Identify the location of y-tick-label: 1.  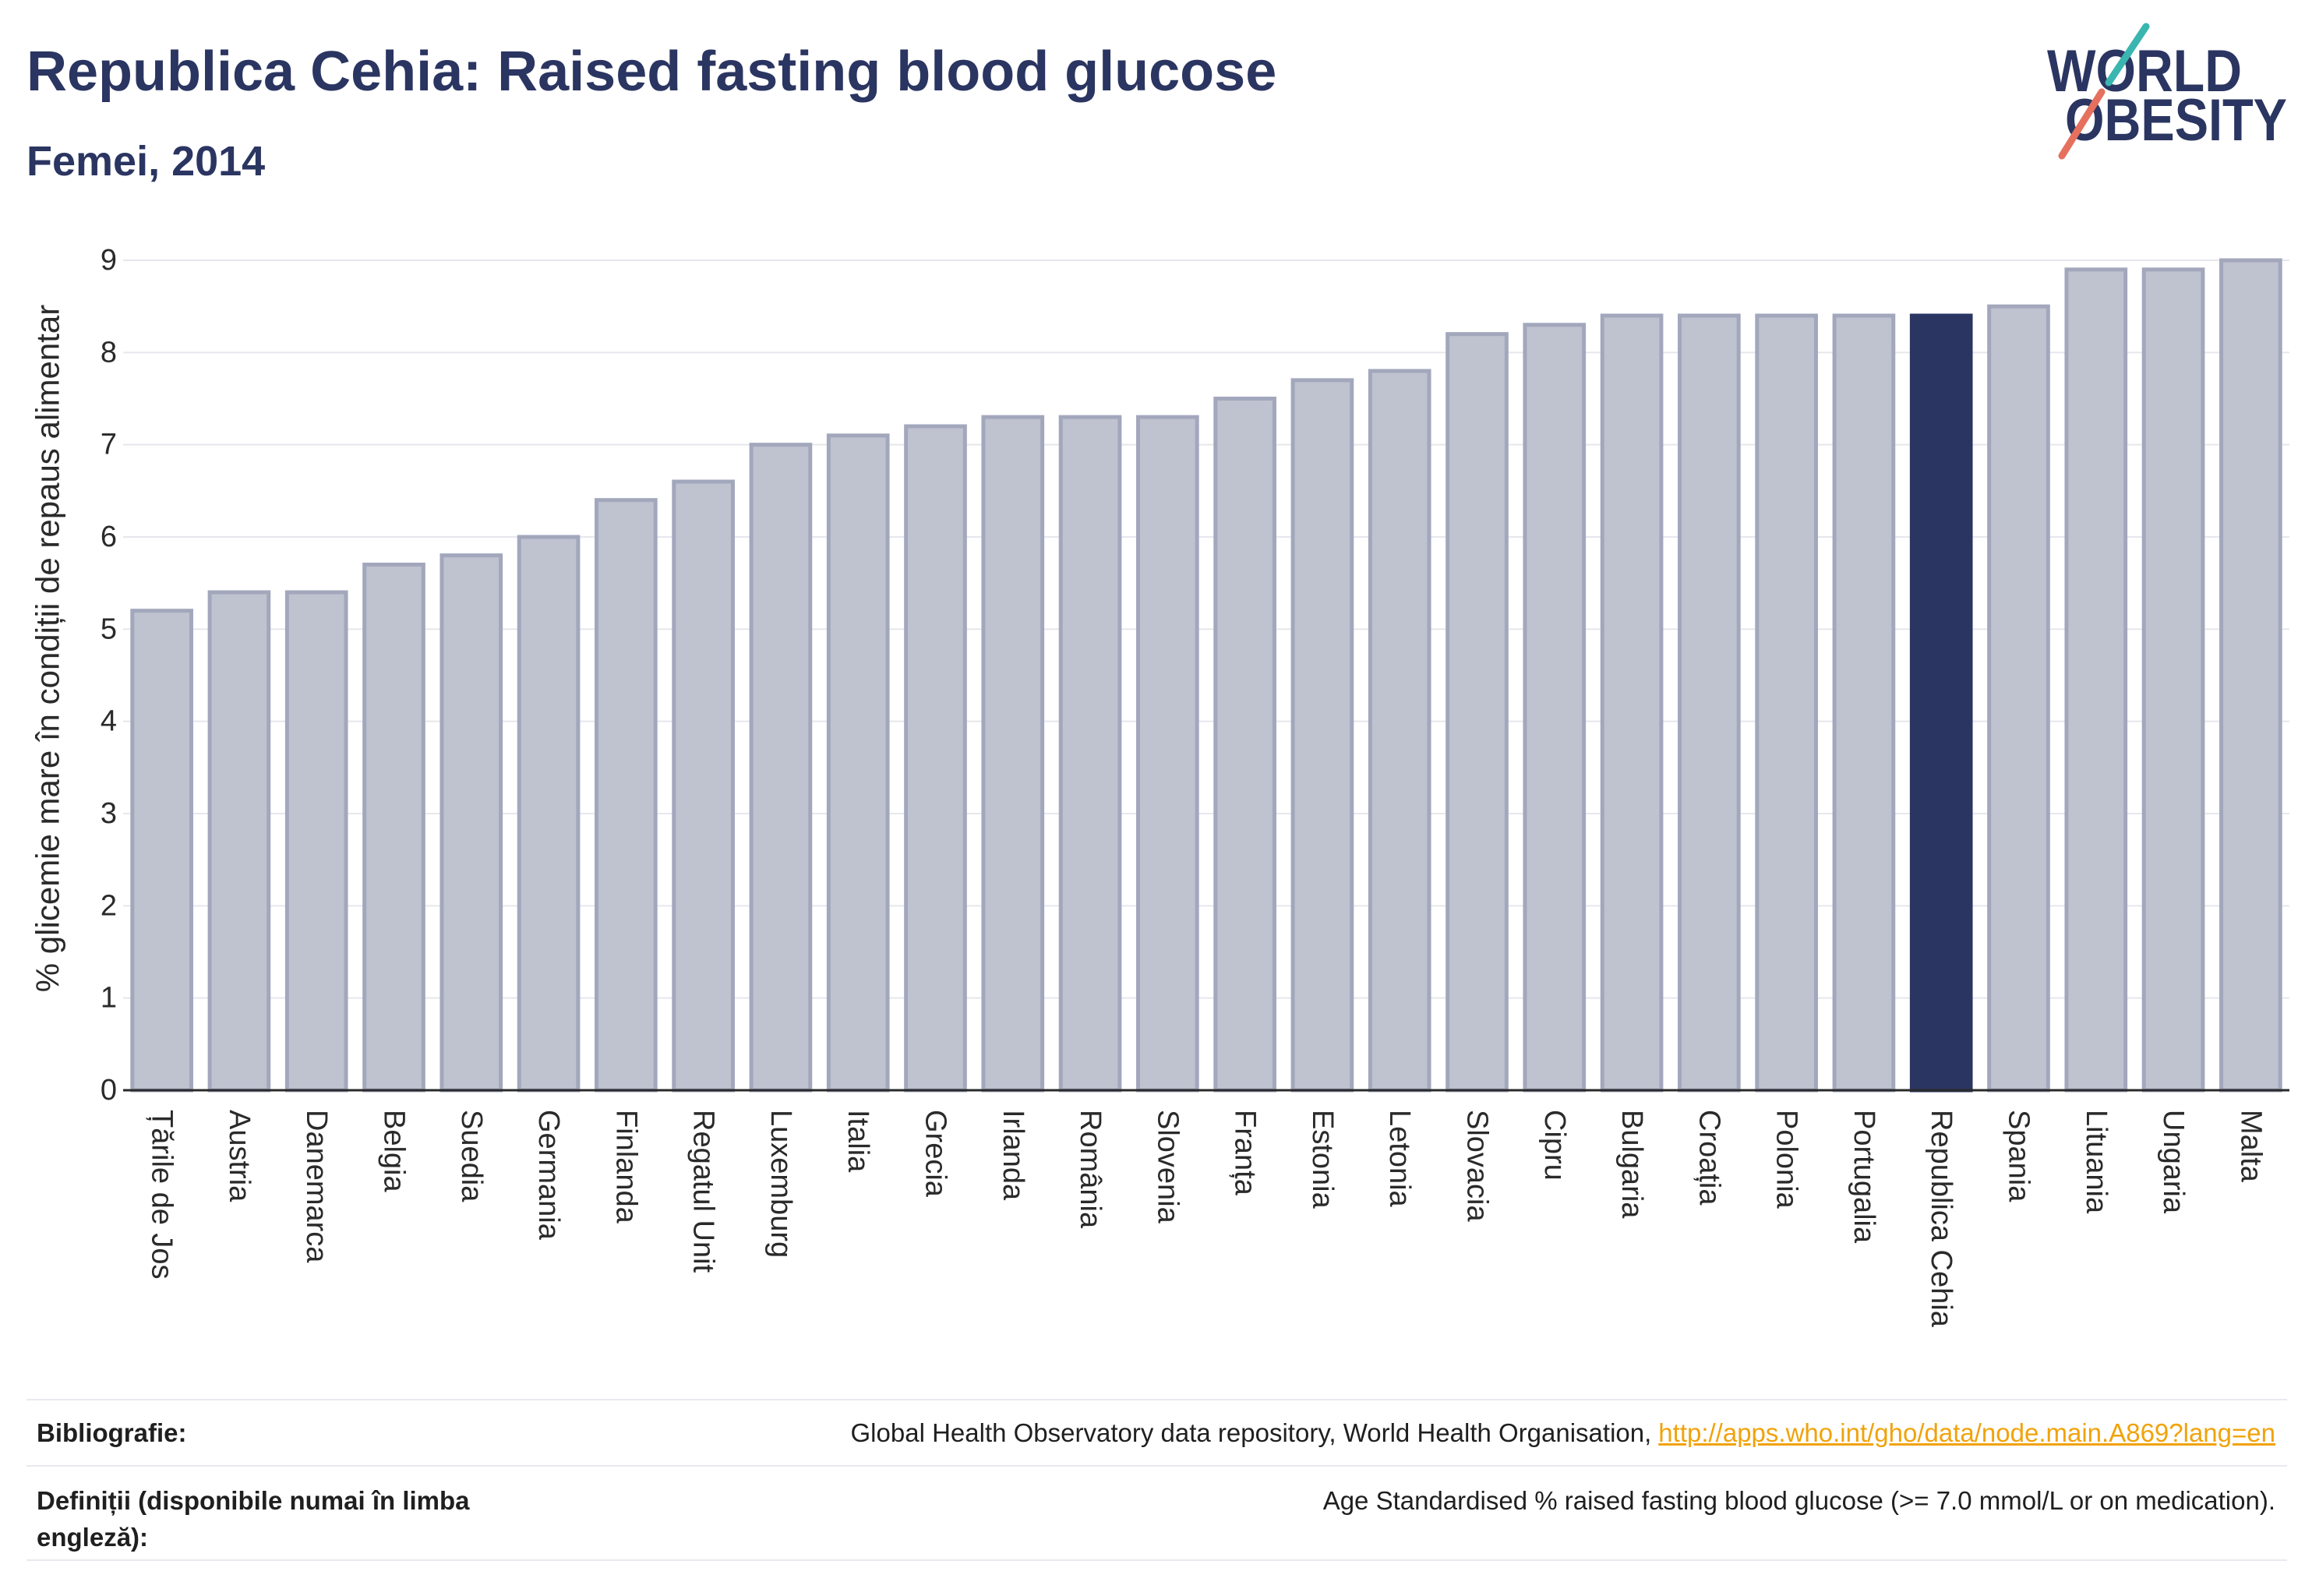
(109, 998).